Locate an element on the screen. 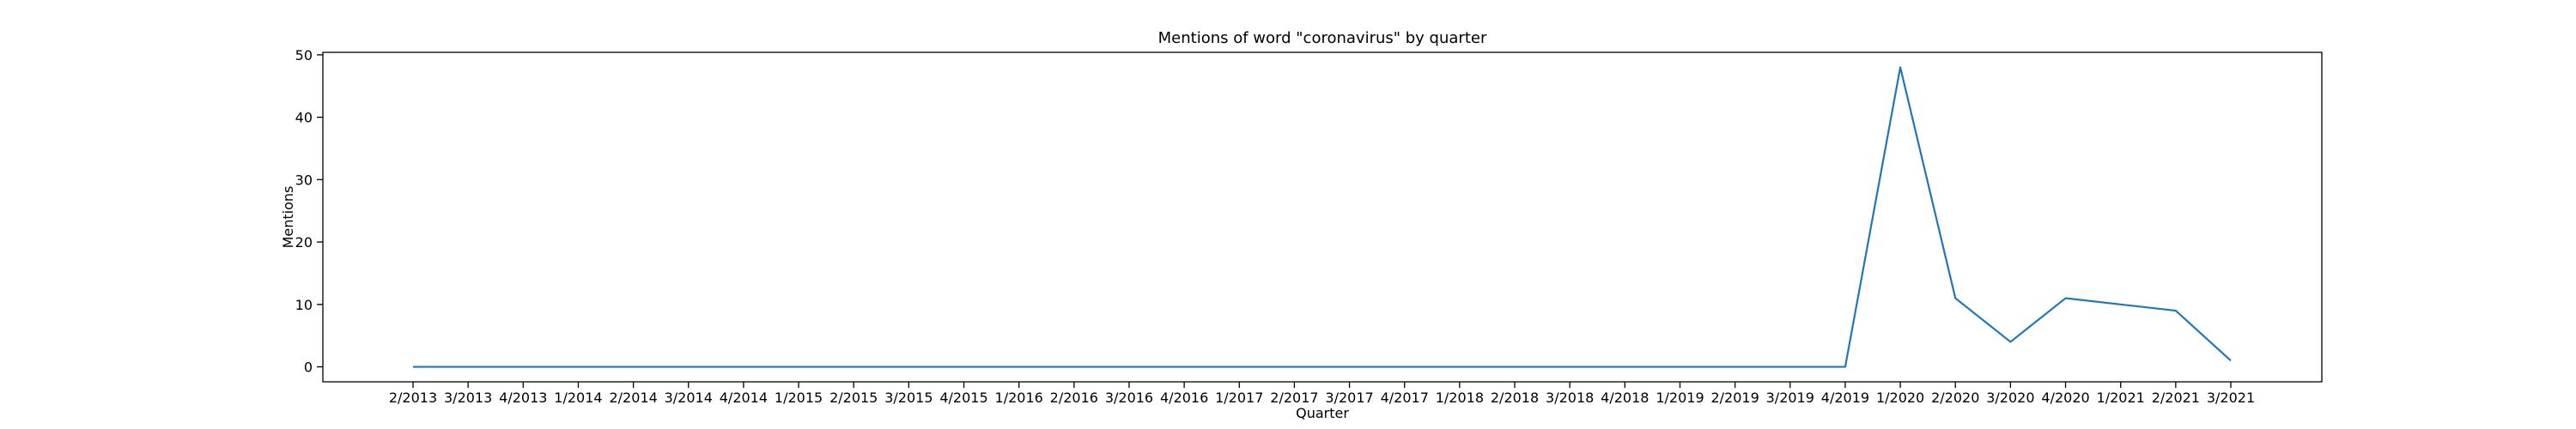 Image resolution: width=2576 pixels, height=429 pixels. x-tick-label: 2/2017 is located at coordinates (1294, 398).